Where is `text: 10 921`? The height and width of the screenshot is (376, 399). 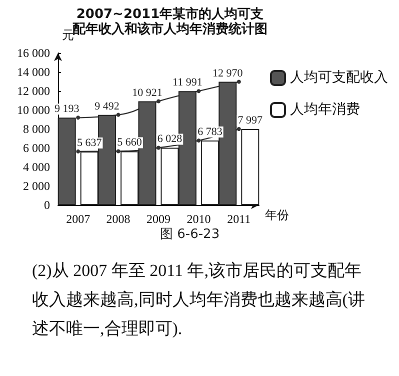 text: 10 921 is located at coordinates (147, 92).